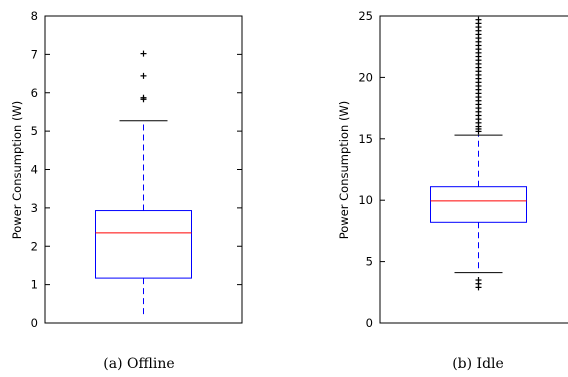 The width and height of the screenshot is (568, 377). I want to click on caption-offline: (a) Offline, so click(138, 364).